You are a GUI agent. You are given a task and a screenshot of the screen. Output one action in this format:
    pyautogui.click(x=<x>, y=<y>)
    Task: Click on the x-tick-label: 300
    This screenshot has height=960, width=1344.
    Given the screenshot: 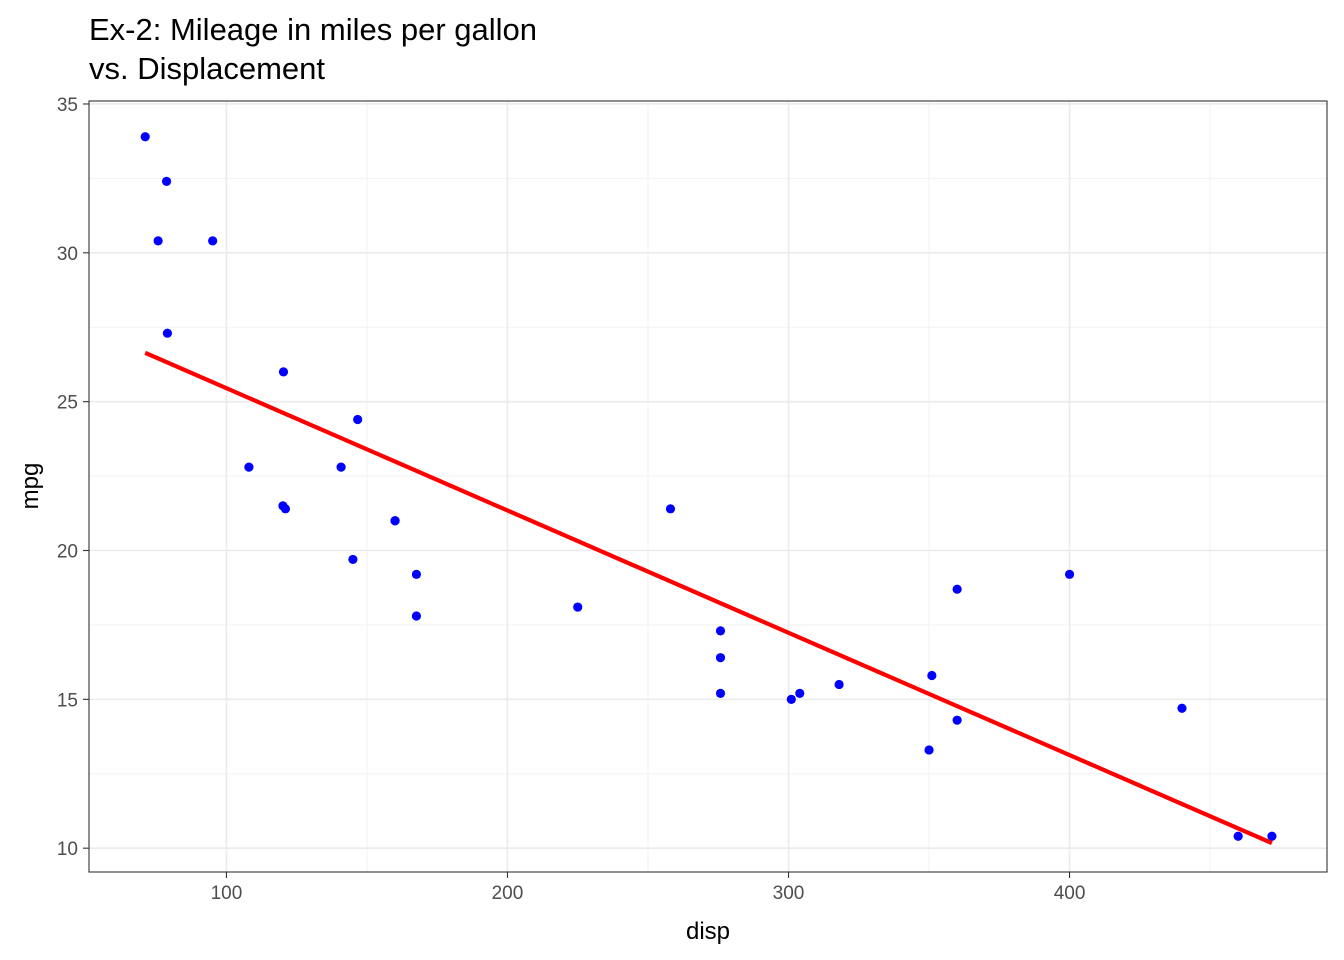 What is the action you would take?
    pyautogui.click(x=789, y=893)
    